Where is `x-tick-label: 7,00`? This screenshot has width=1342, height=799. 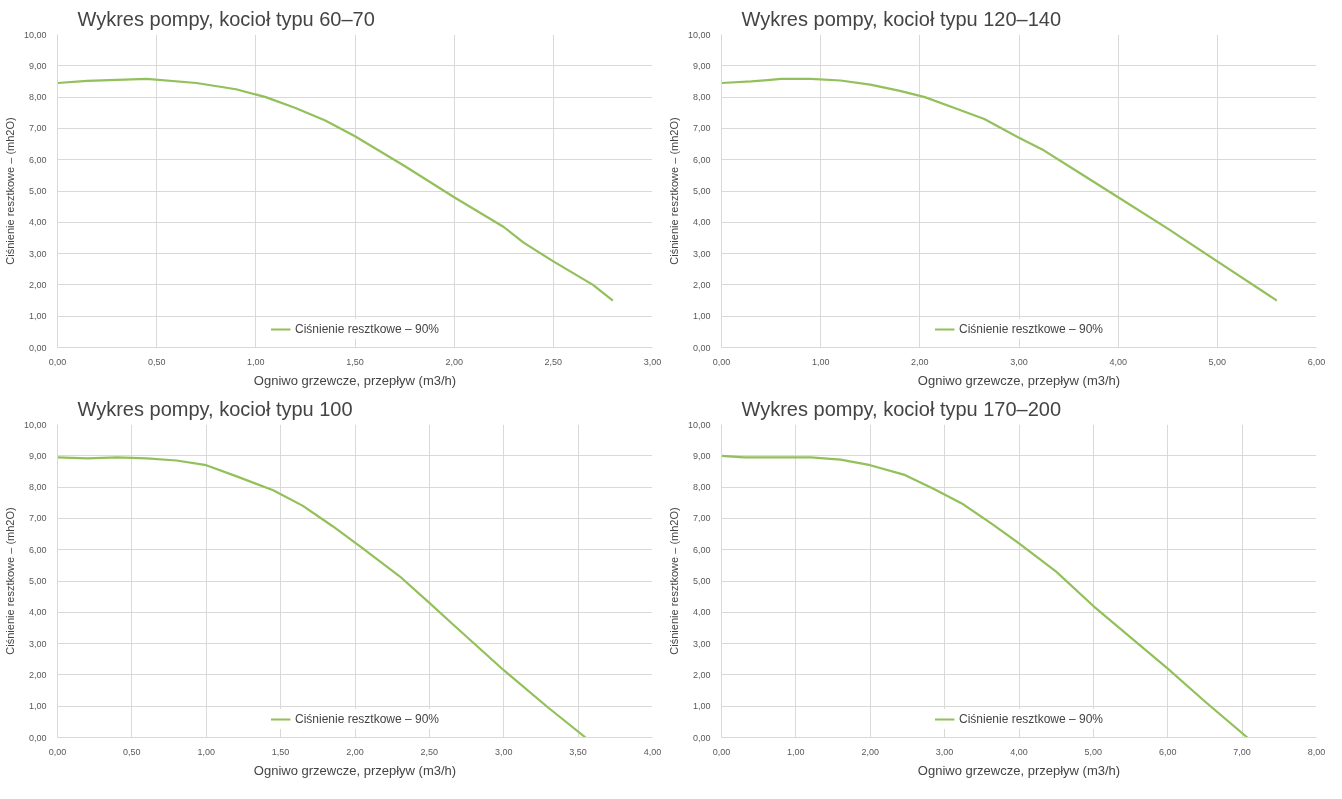 x-tick-label: 7,00 is located at coordinates (1242, 751).